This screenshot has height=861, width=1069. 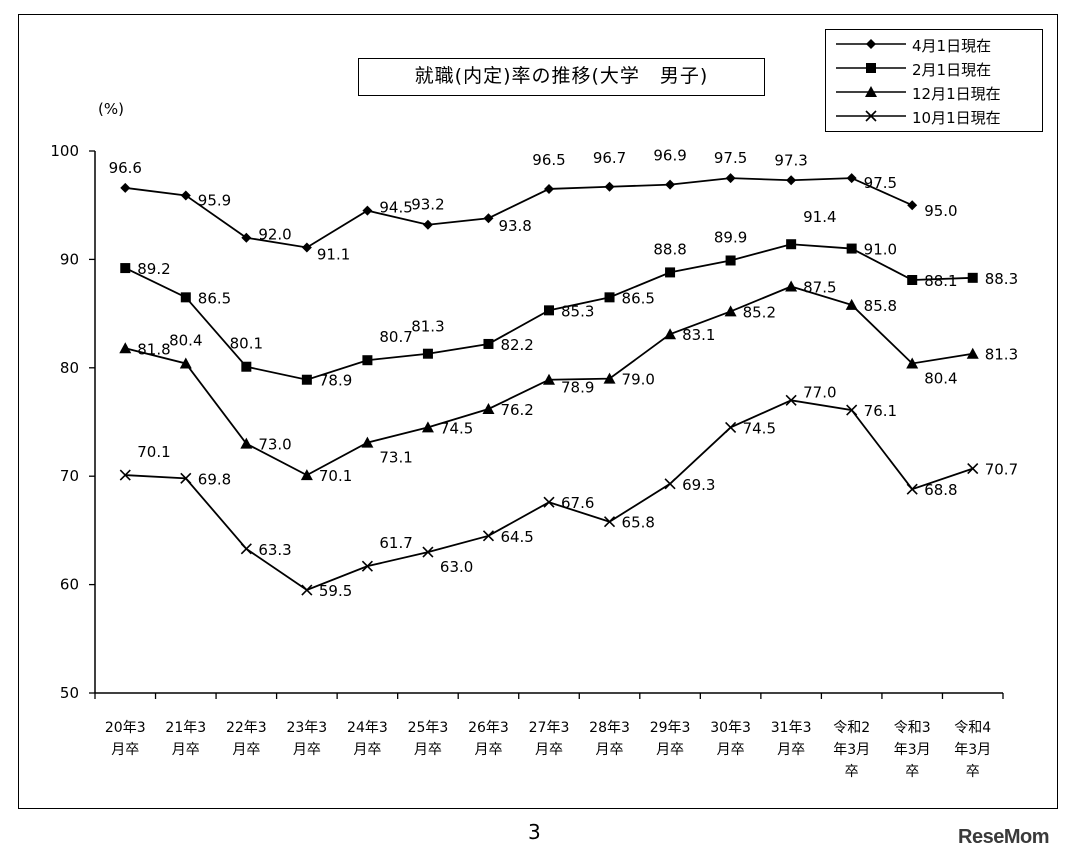 What do you see at coordinates (730, 739) in the screenshot?
I see `x-tick-label-10: 30年3 月卒` at bounding box center [730, 739].